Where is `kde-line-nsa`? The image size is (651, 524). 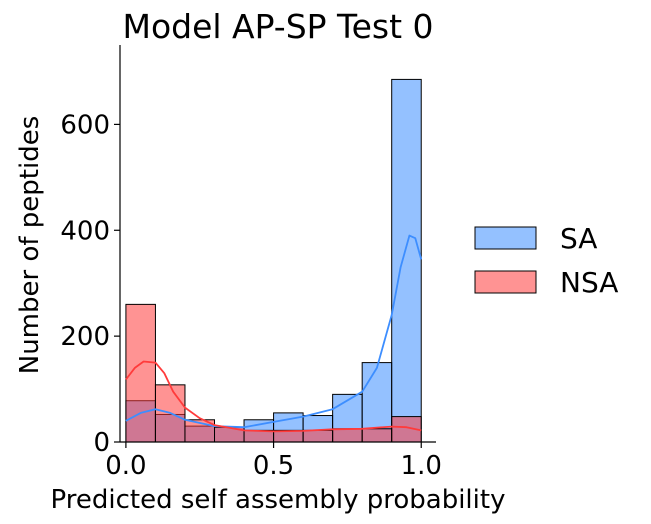
kde-line-nsa is located at coordinates (273, 396).